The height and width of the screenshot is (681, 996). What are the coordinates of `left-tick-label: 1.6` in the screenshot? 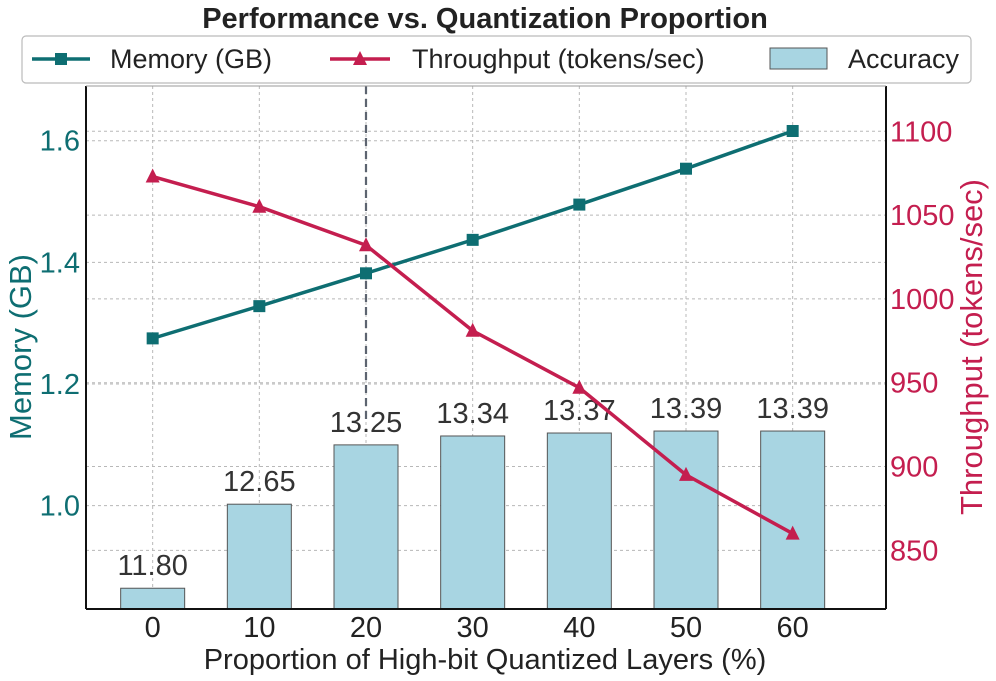 It's located at (60, 142).